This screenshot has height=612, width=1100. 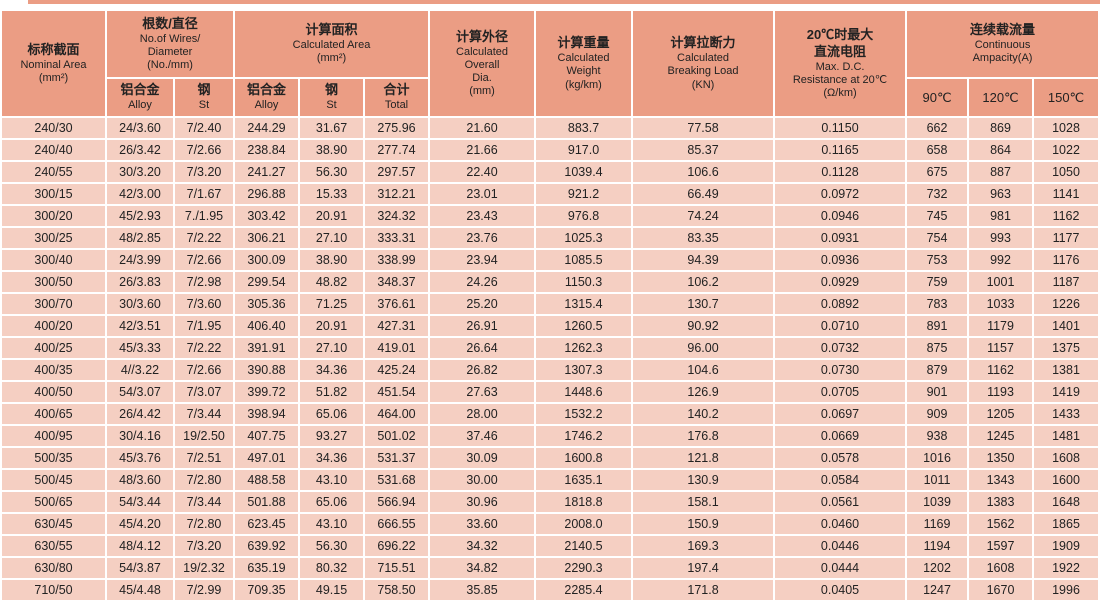 I want to click on table-cell: 1176, so click(x=1066, y=260).